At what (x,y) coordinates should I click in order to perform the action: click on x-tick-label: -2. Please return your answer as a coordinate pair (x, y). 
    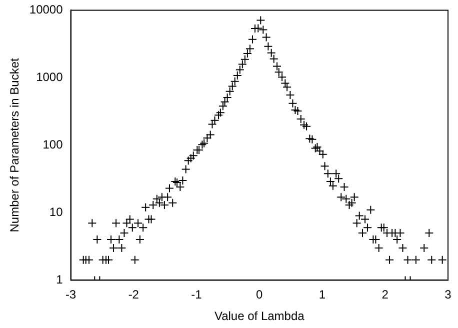
    Looking at the image, I should click on (134, 295).